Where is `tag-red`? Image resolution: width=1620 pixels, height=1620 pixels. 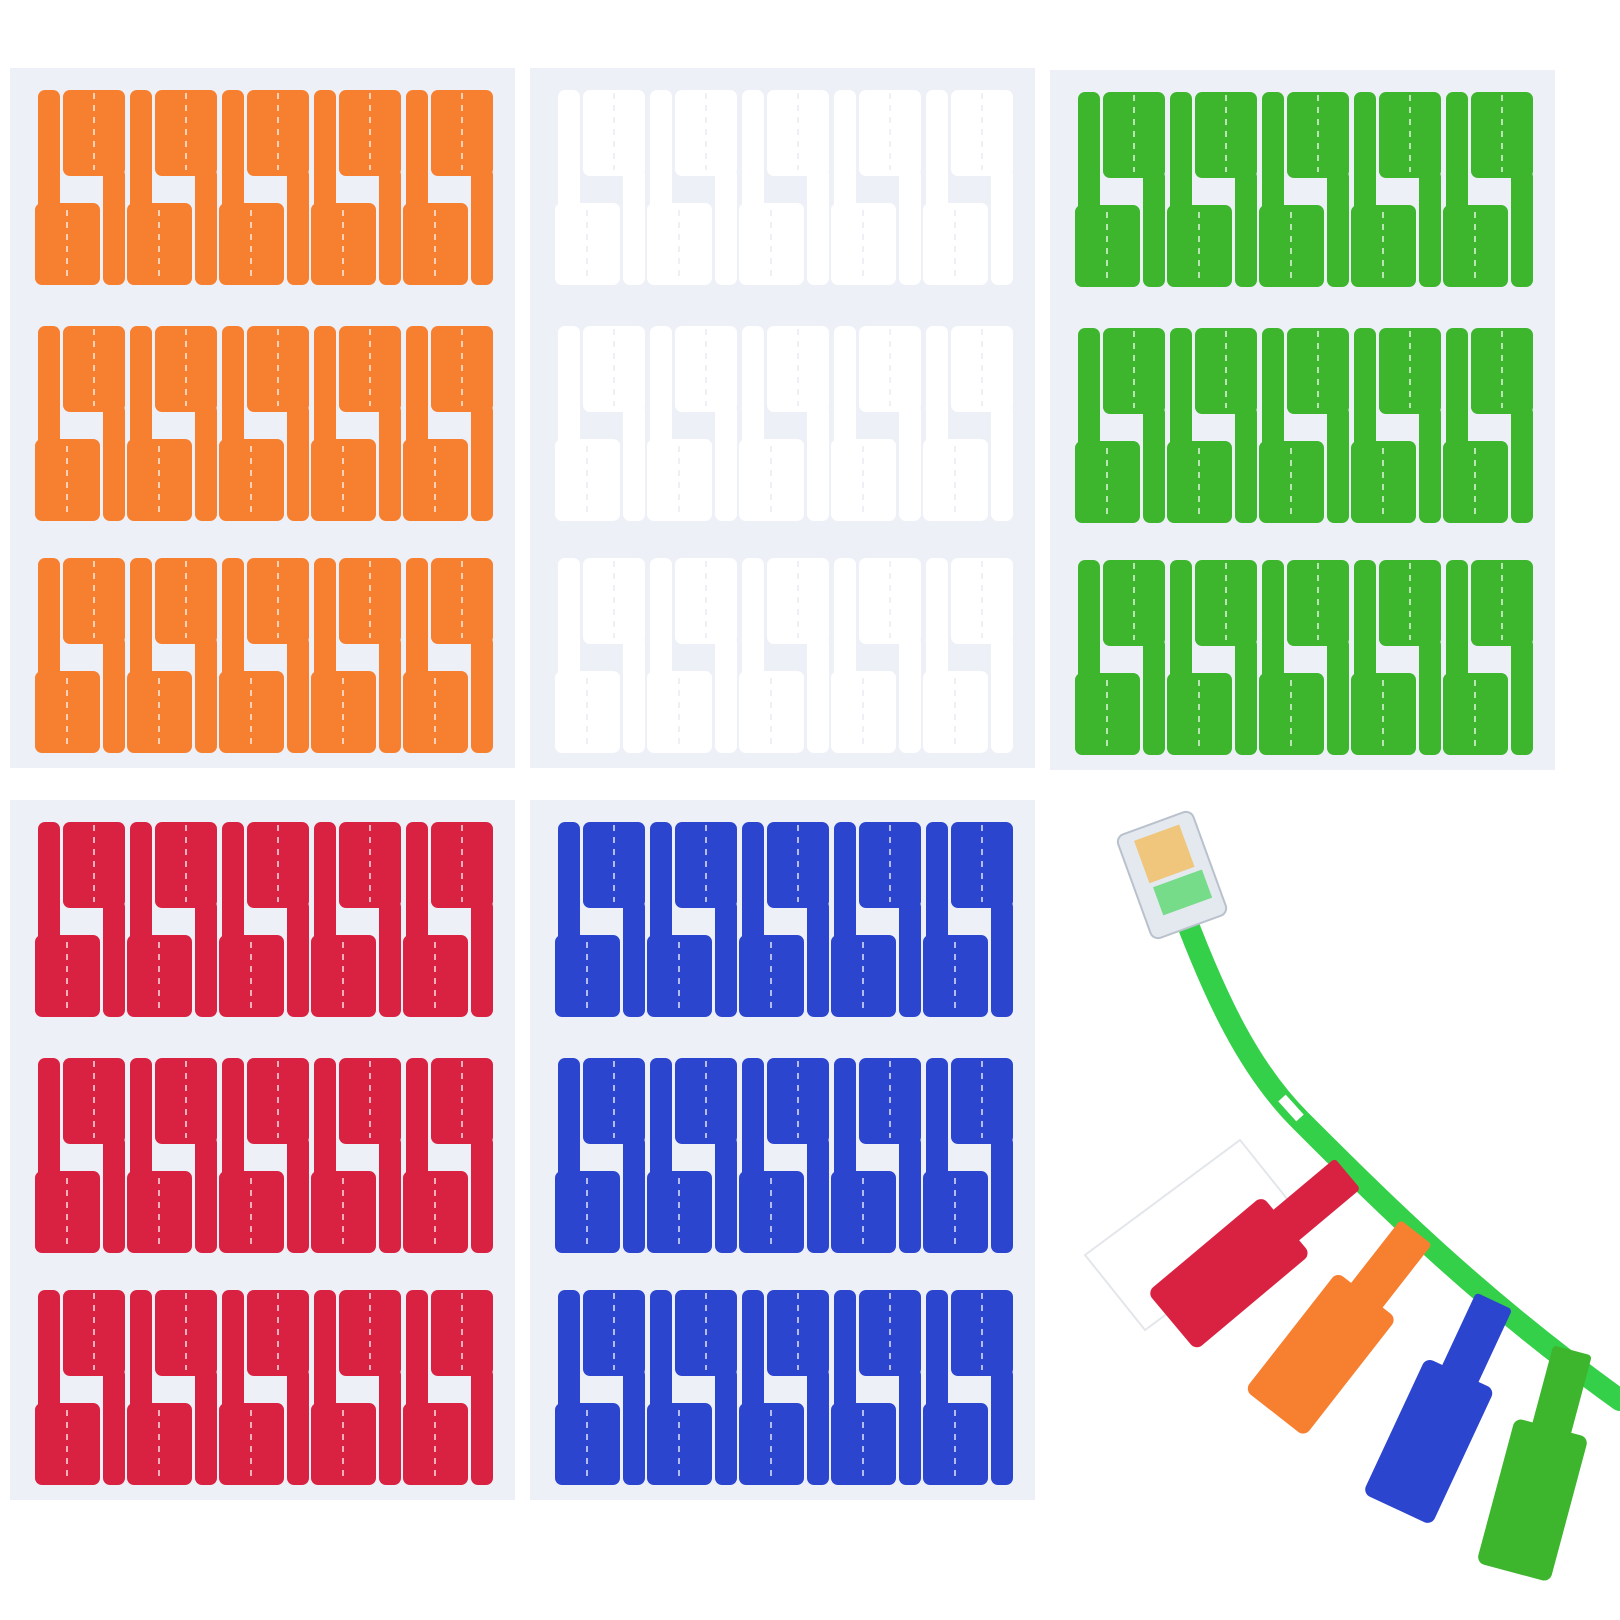
tag-red is located at coordinates (1254, 1253).